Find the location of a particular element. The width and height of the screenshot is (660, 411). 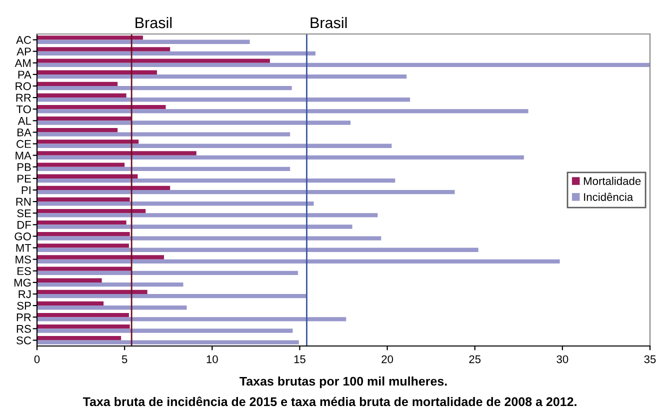

y-tick-label: SP is located at coordinates (24, 306).